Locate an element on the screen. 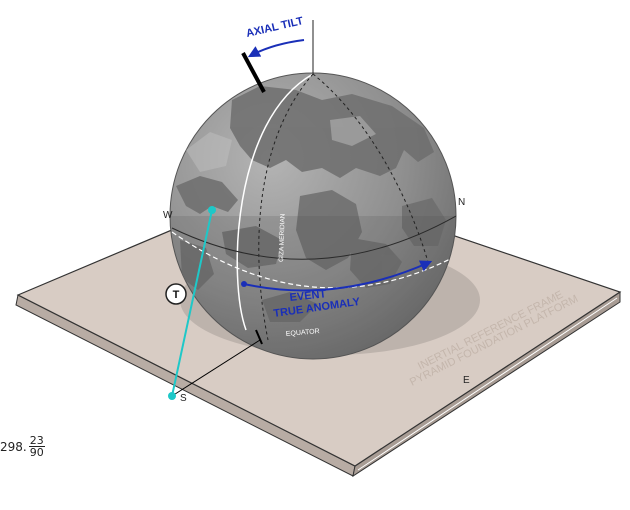 The image size is (630, 510). axial-tilt-arrow is located at coordinates (276, 48).